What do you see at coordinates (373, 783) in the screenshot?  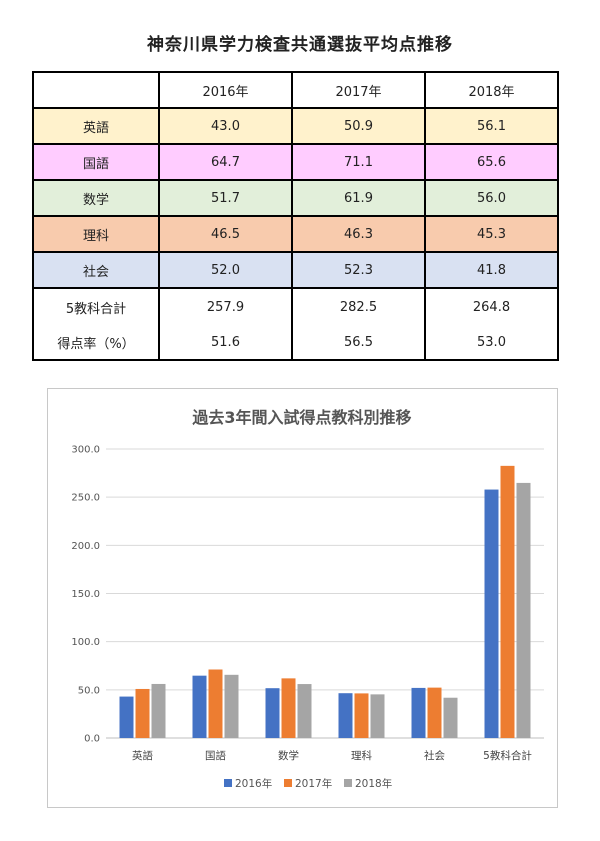 I see `legend-label: 2018年` at bounding box center [373, 783].